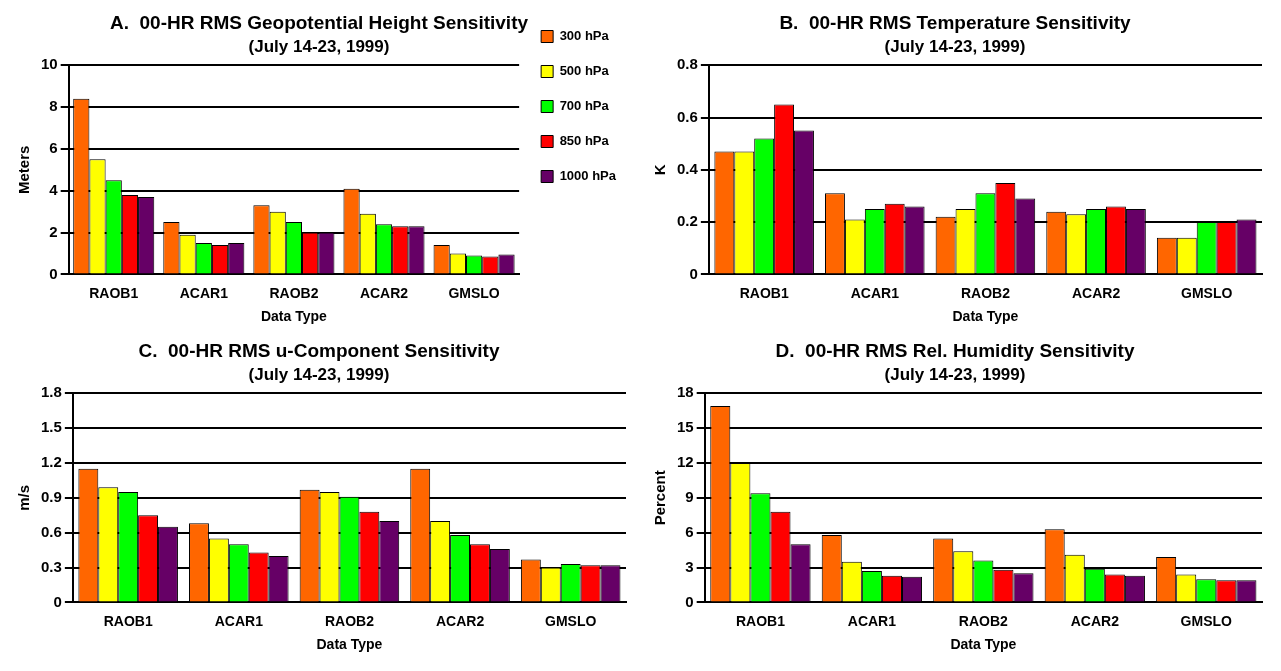  Describe the element at coordinates (584, 71) in the screenshot. I see `legend-label: 500 hPa` at that location.